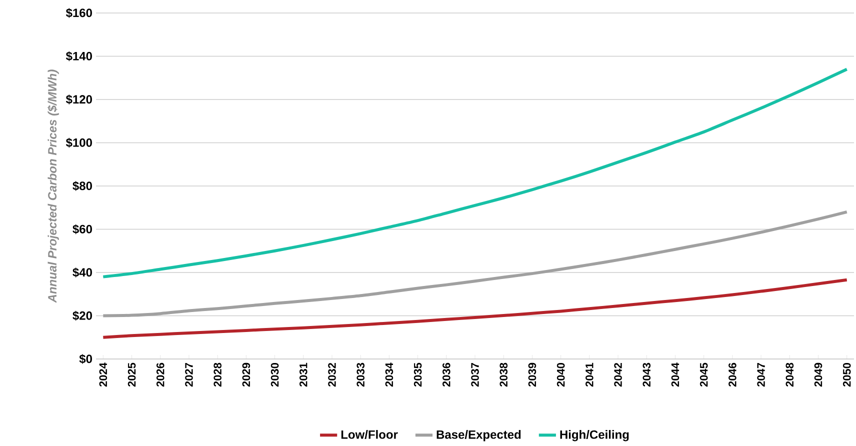 The width and height of the screenshot is (856, 446). Describe the element at coordinates (79, 56) in the screenshot. I see `y-tick-label: $140` at that location.